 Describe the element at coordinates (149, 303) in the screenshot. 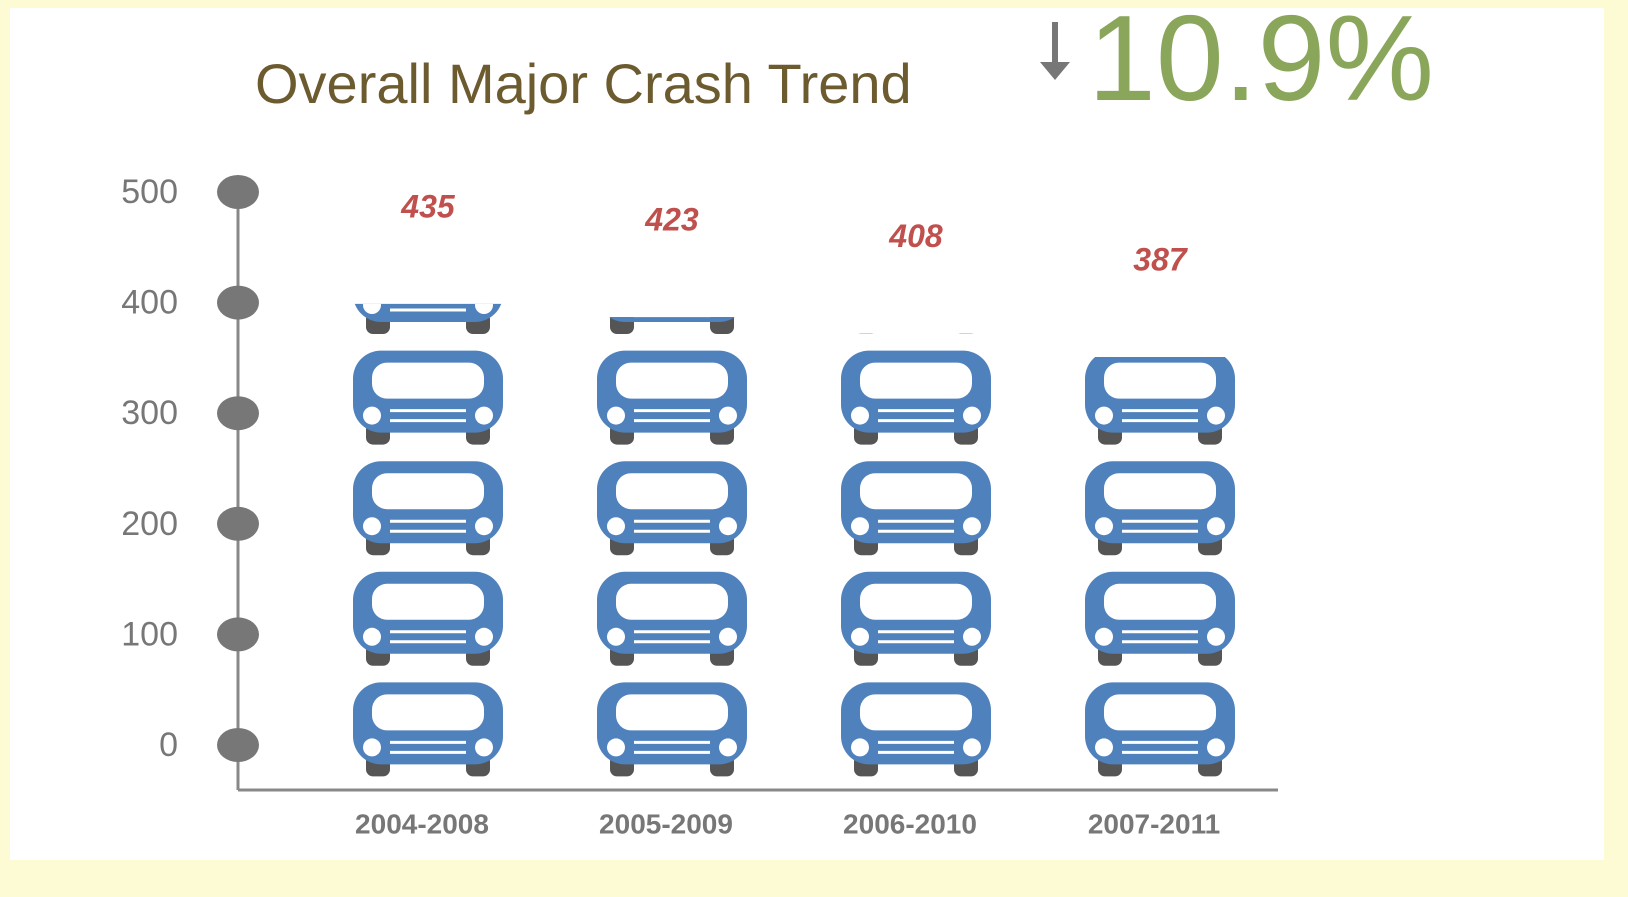

I see `y-tick-label: 400` at that location.